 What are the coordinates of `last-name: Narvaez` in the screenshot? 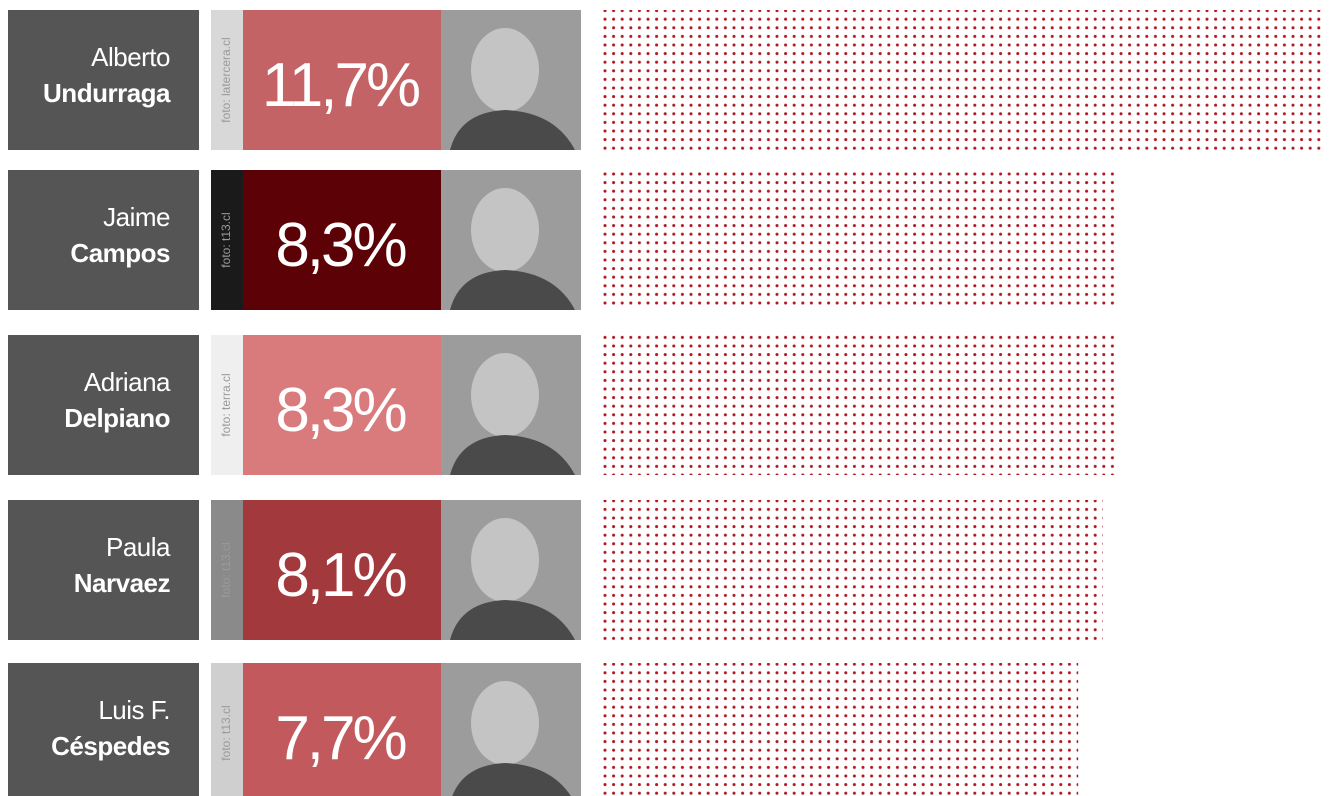 It's located at (122, 583).